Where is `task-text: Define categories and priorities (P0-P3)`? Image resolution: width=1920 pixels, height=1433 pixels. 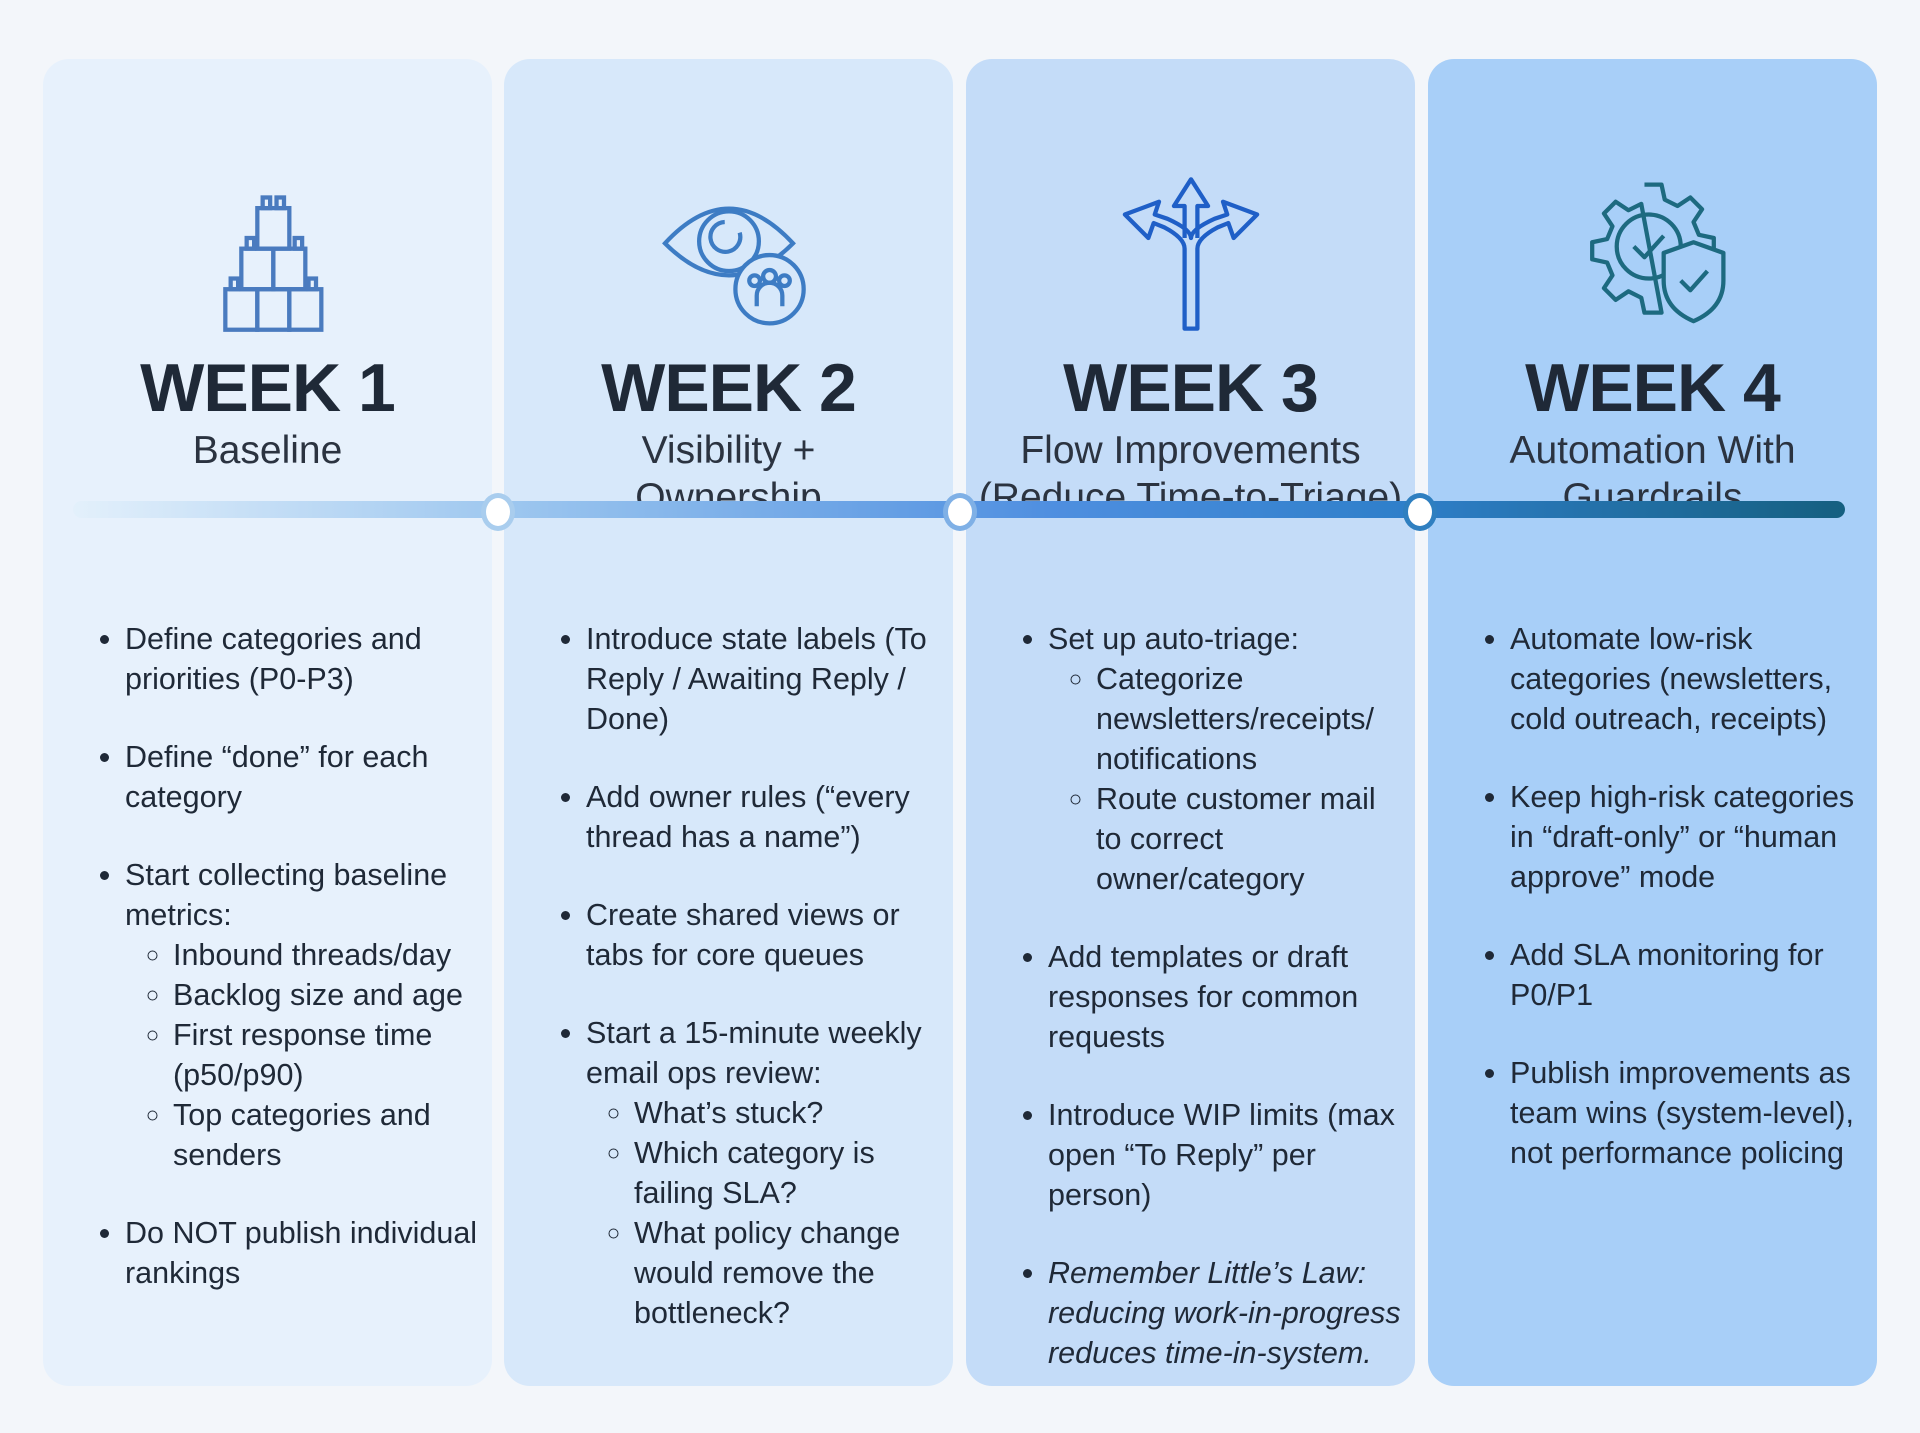 task-text: Define categories and priorities (P0-P3) is located at coordinates (273, 659).